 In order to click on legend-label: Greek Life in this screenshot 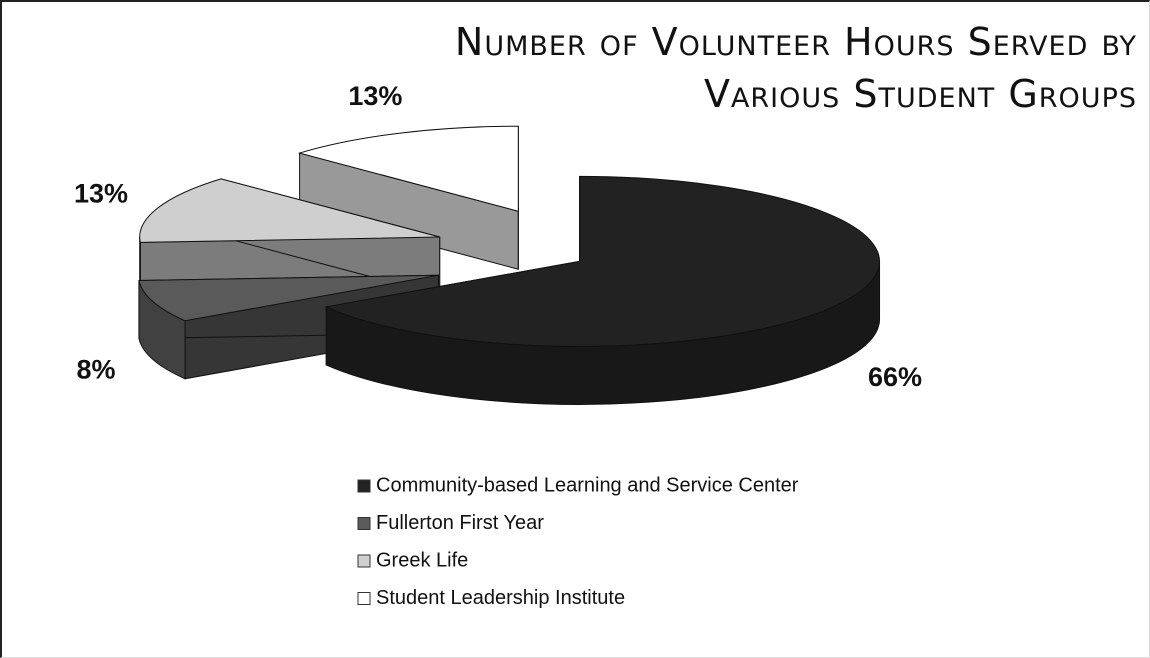, I will do `click(422, 560)`.